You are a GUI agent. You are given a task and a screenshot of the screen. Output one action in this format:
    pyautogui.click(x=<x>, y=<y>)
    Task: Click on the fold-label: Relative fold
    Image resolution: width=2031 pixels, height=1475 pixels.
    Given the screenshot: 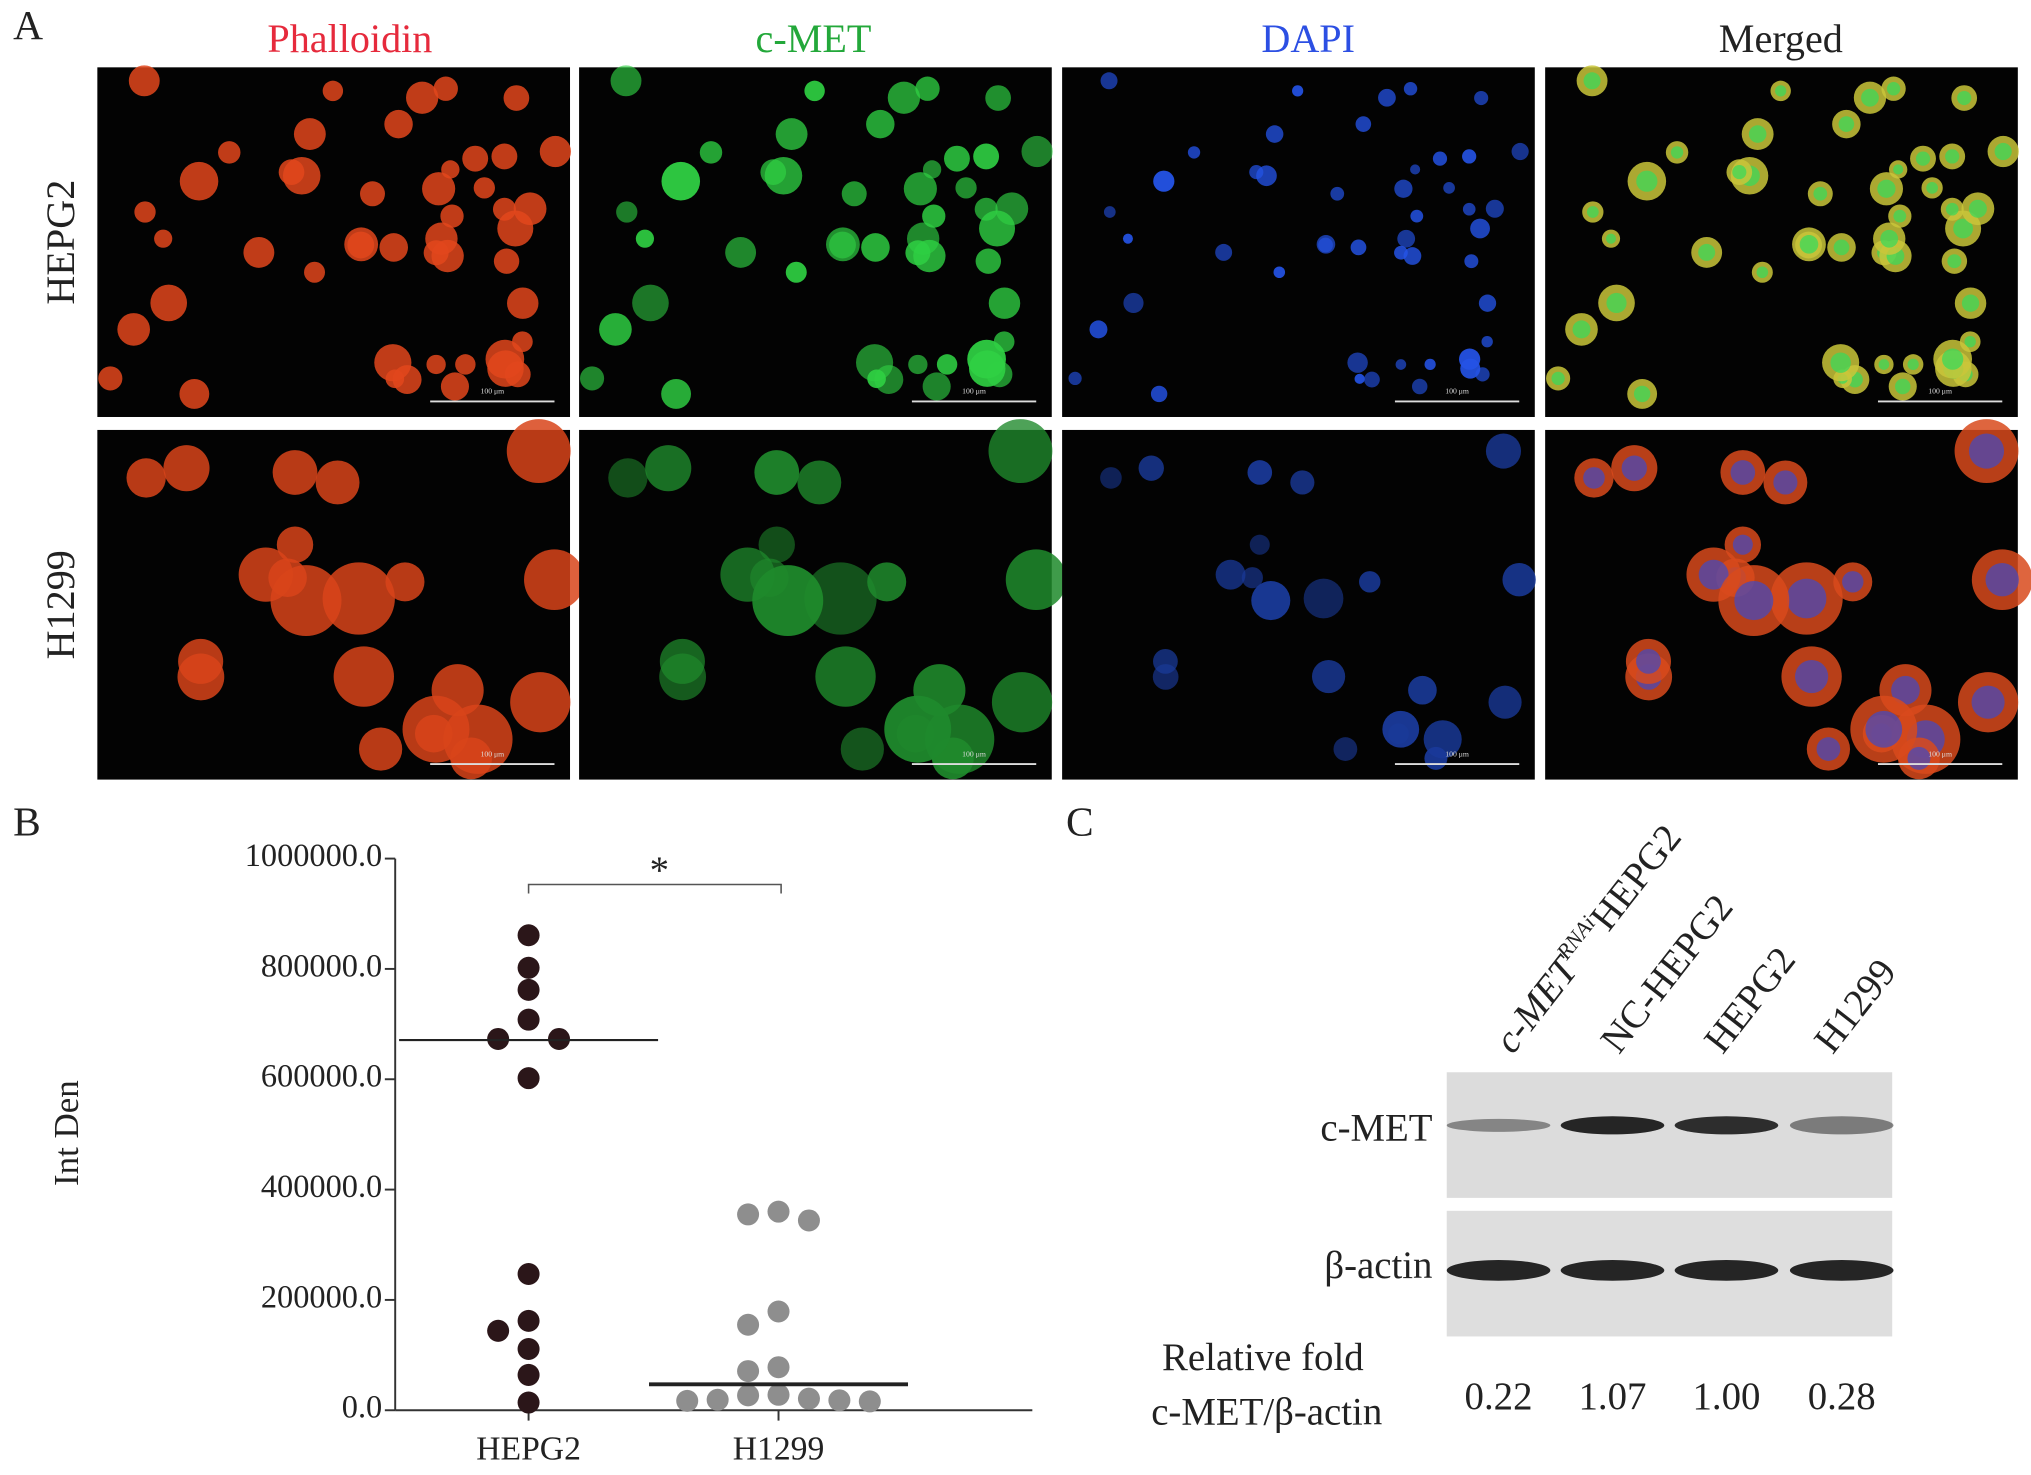 What is the action you would take?
    pyautogui.click(x=1263, y=1357)
    